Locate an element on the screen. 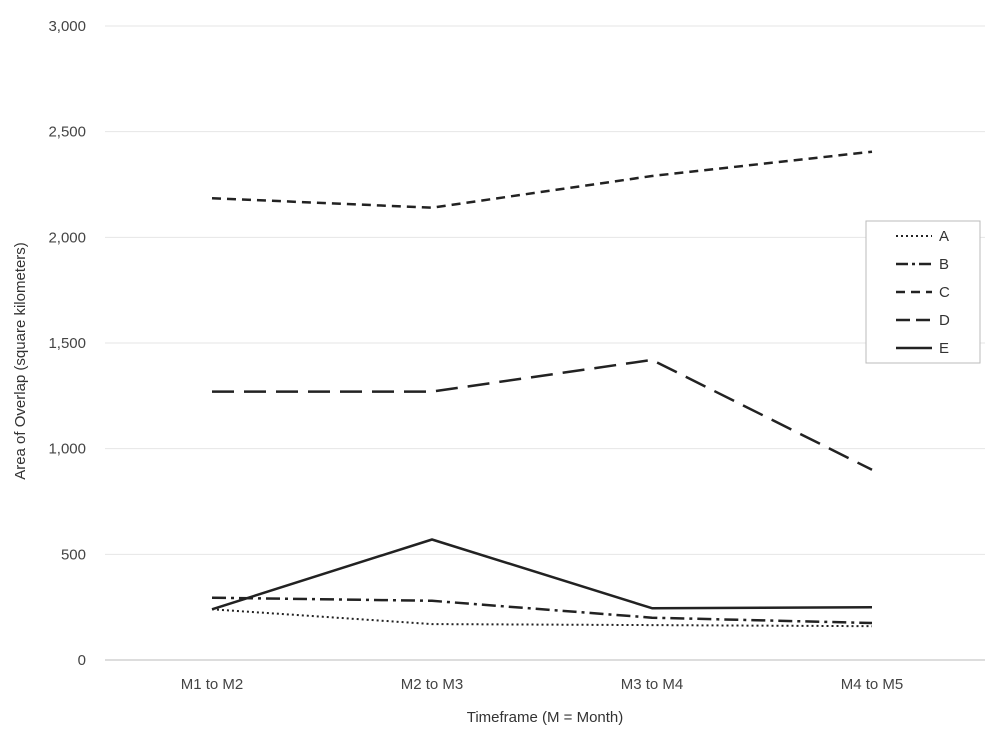 The width and height of the screenshot is (1000, 738). y-tick-label: 0 is located at coordinates (82, 660).